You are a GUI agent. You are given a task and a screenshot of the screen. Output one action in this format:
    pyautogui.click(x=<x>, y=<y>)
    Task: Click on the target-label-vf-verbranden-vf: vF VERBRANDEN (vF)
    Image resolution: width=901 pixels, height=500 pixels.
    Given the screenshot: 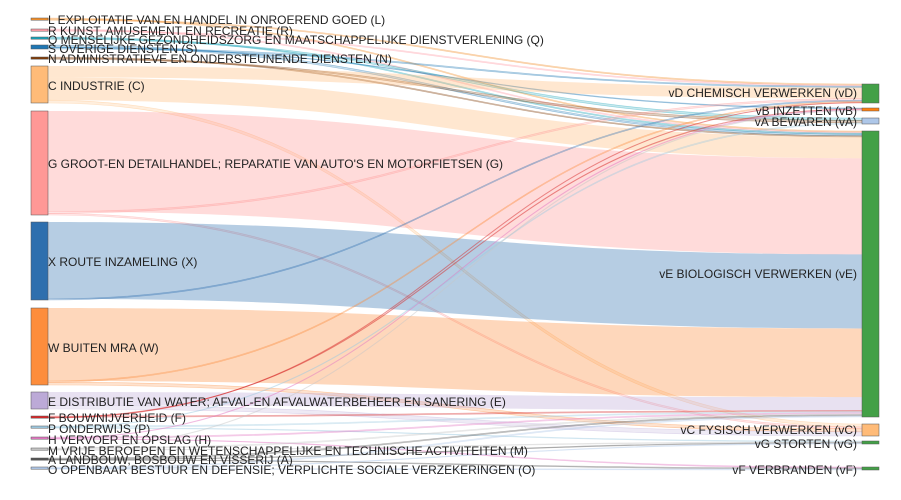 What is the action you would take?
    pyautogui.click(x=794, y=470)
    